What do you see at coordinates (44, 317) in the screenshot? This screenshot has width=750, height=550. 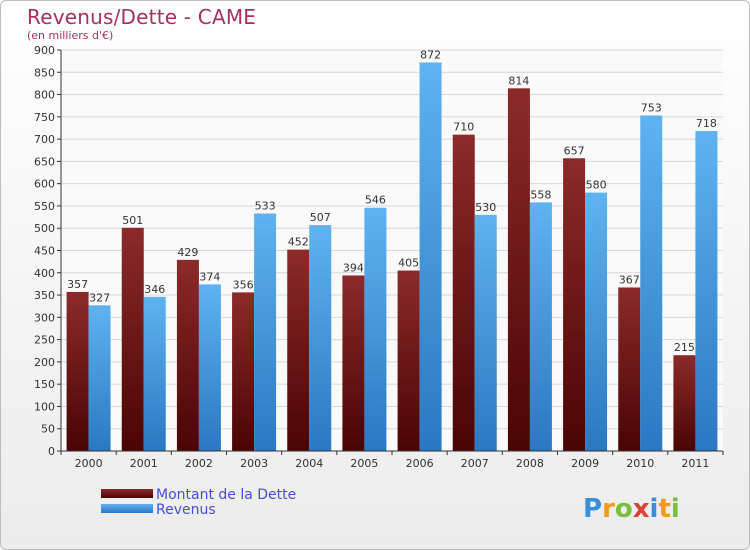 I see `y-tick-label: 300` at bounding box center [44, 317].